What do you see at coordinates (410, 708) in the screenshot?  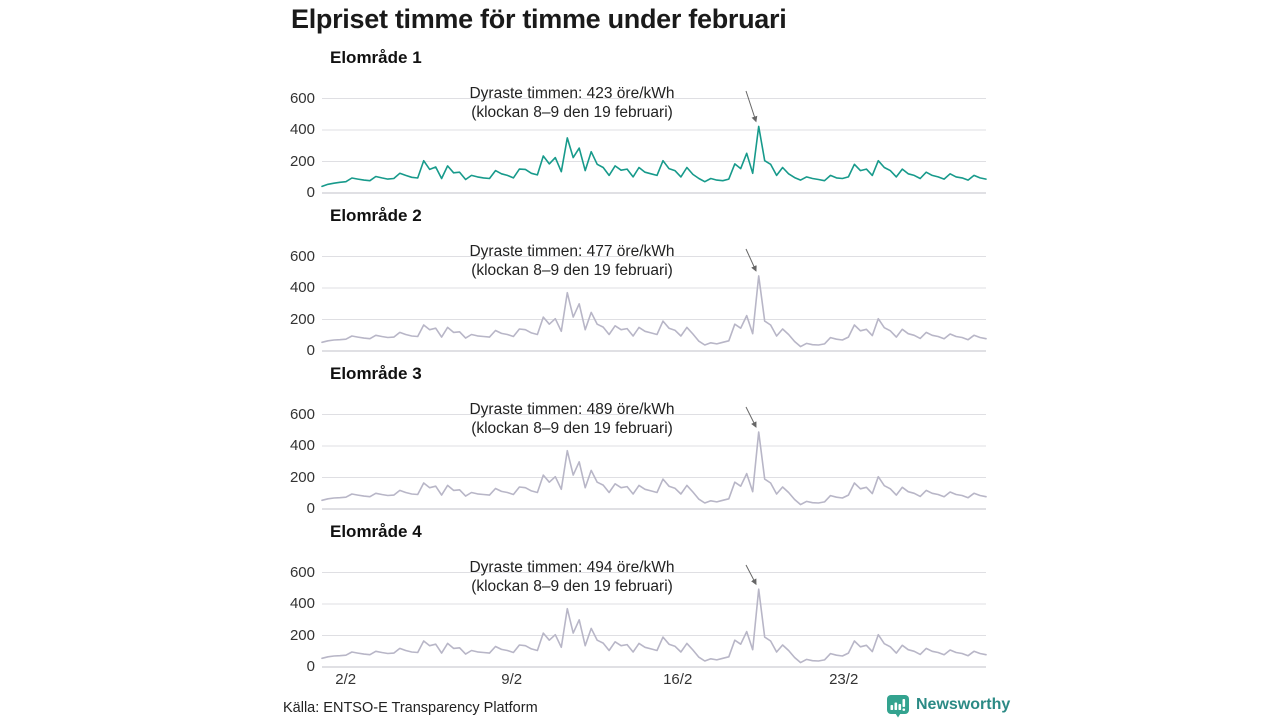 I see `source-note: Källa: ENTSO-E Transparency Platform` at bounding box center [410, 708].